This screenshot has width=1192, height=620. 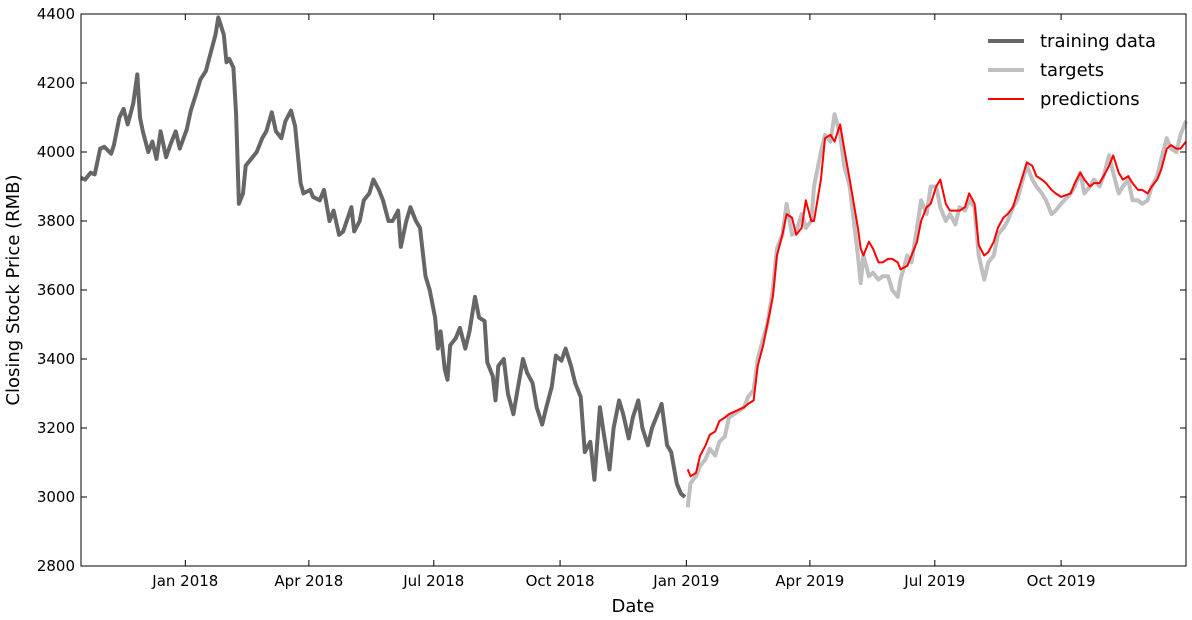 What do you see at coordinates (56, 428) in the screenshot?
I see `y-tick-label: 3200` at bounding box center [56, 428].